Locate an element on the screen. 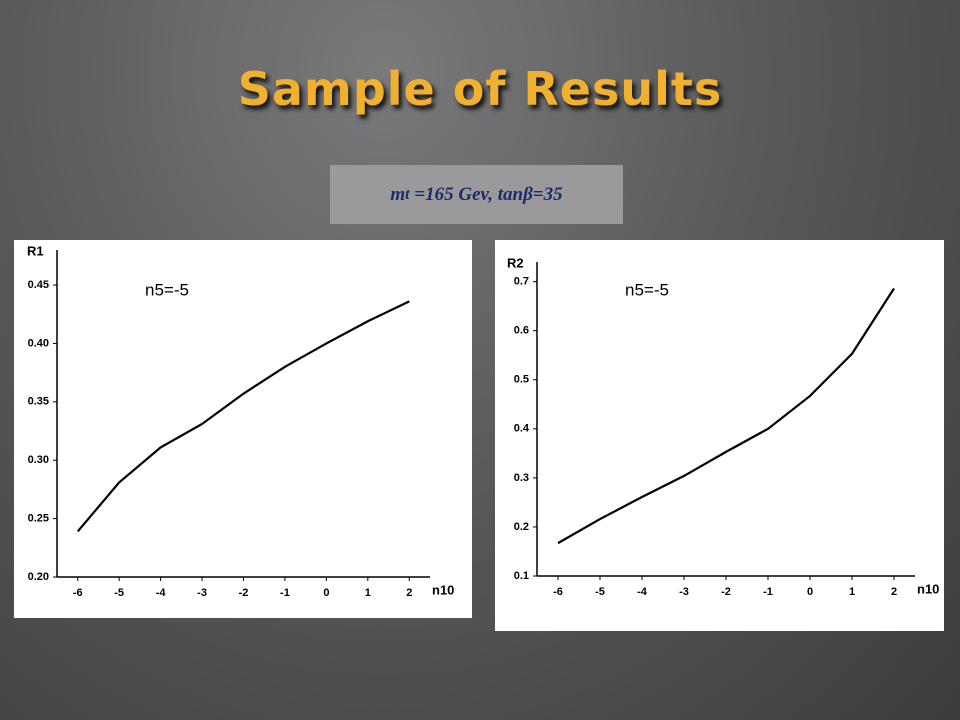 The height and width of the screenshot is (720, 960). subtitle-main: m is located at coordinates (398, 194).